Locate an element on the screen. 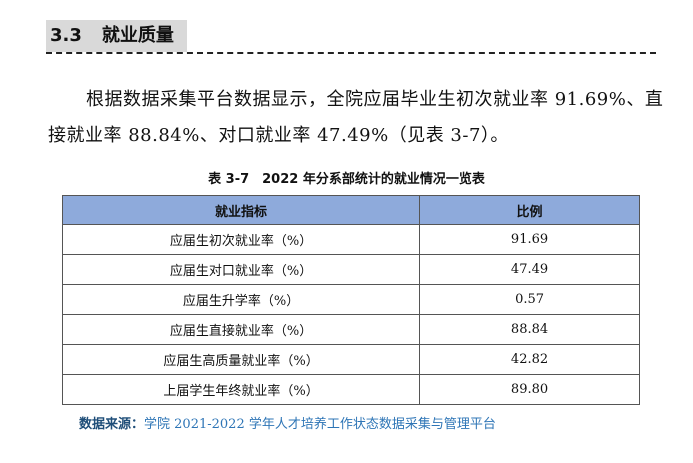 Image resolution: width=693 pixels, height=463 pixels. data-source-label: 数据来源： is located at coordinates (112, 424).